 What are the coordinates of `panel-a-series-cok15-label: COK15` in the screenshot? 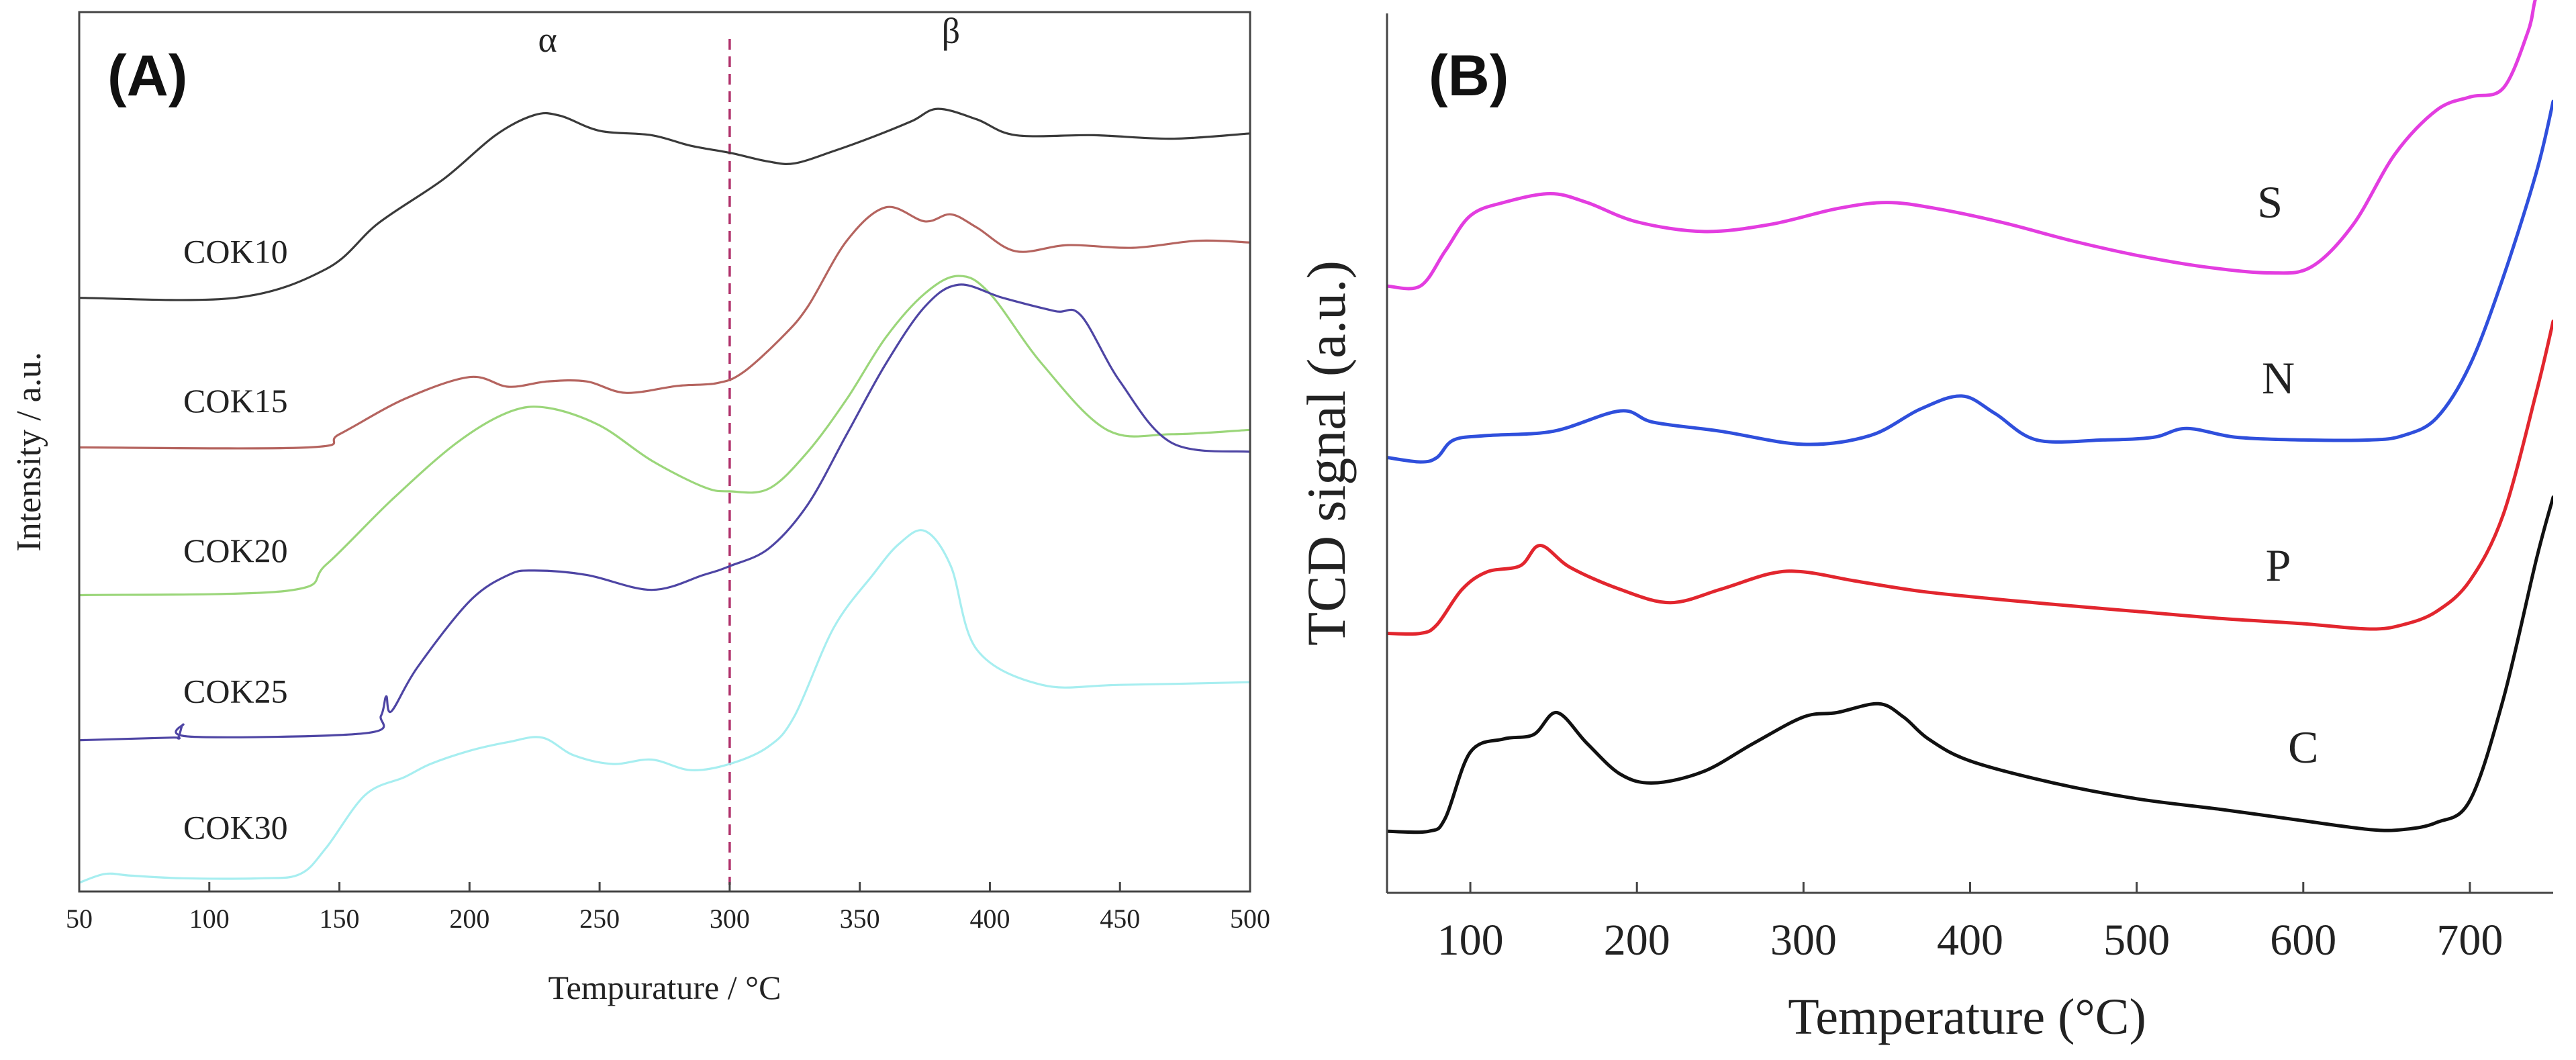 It's located at (235, 401).